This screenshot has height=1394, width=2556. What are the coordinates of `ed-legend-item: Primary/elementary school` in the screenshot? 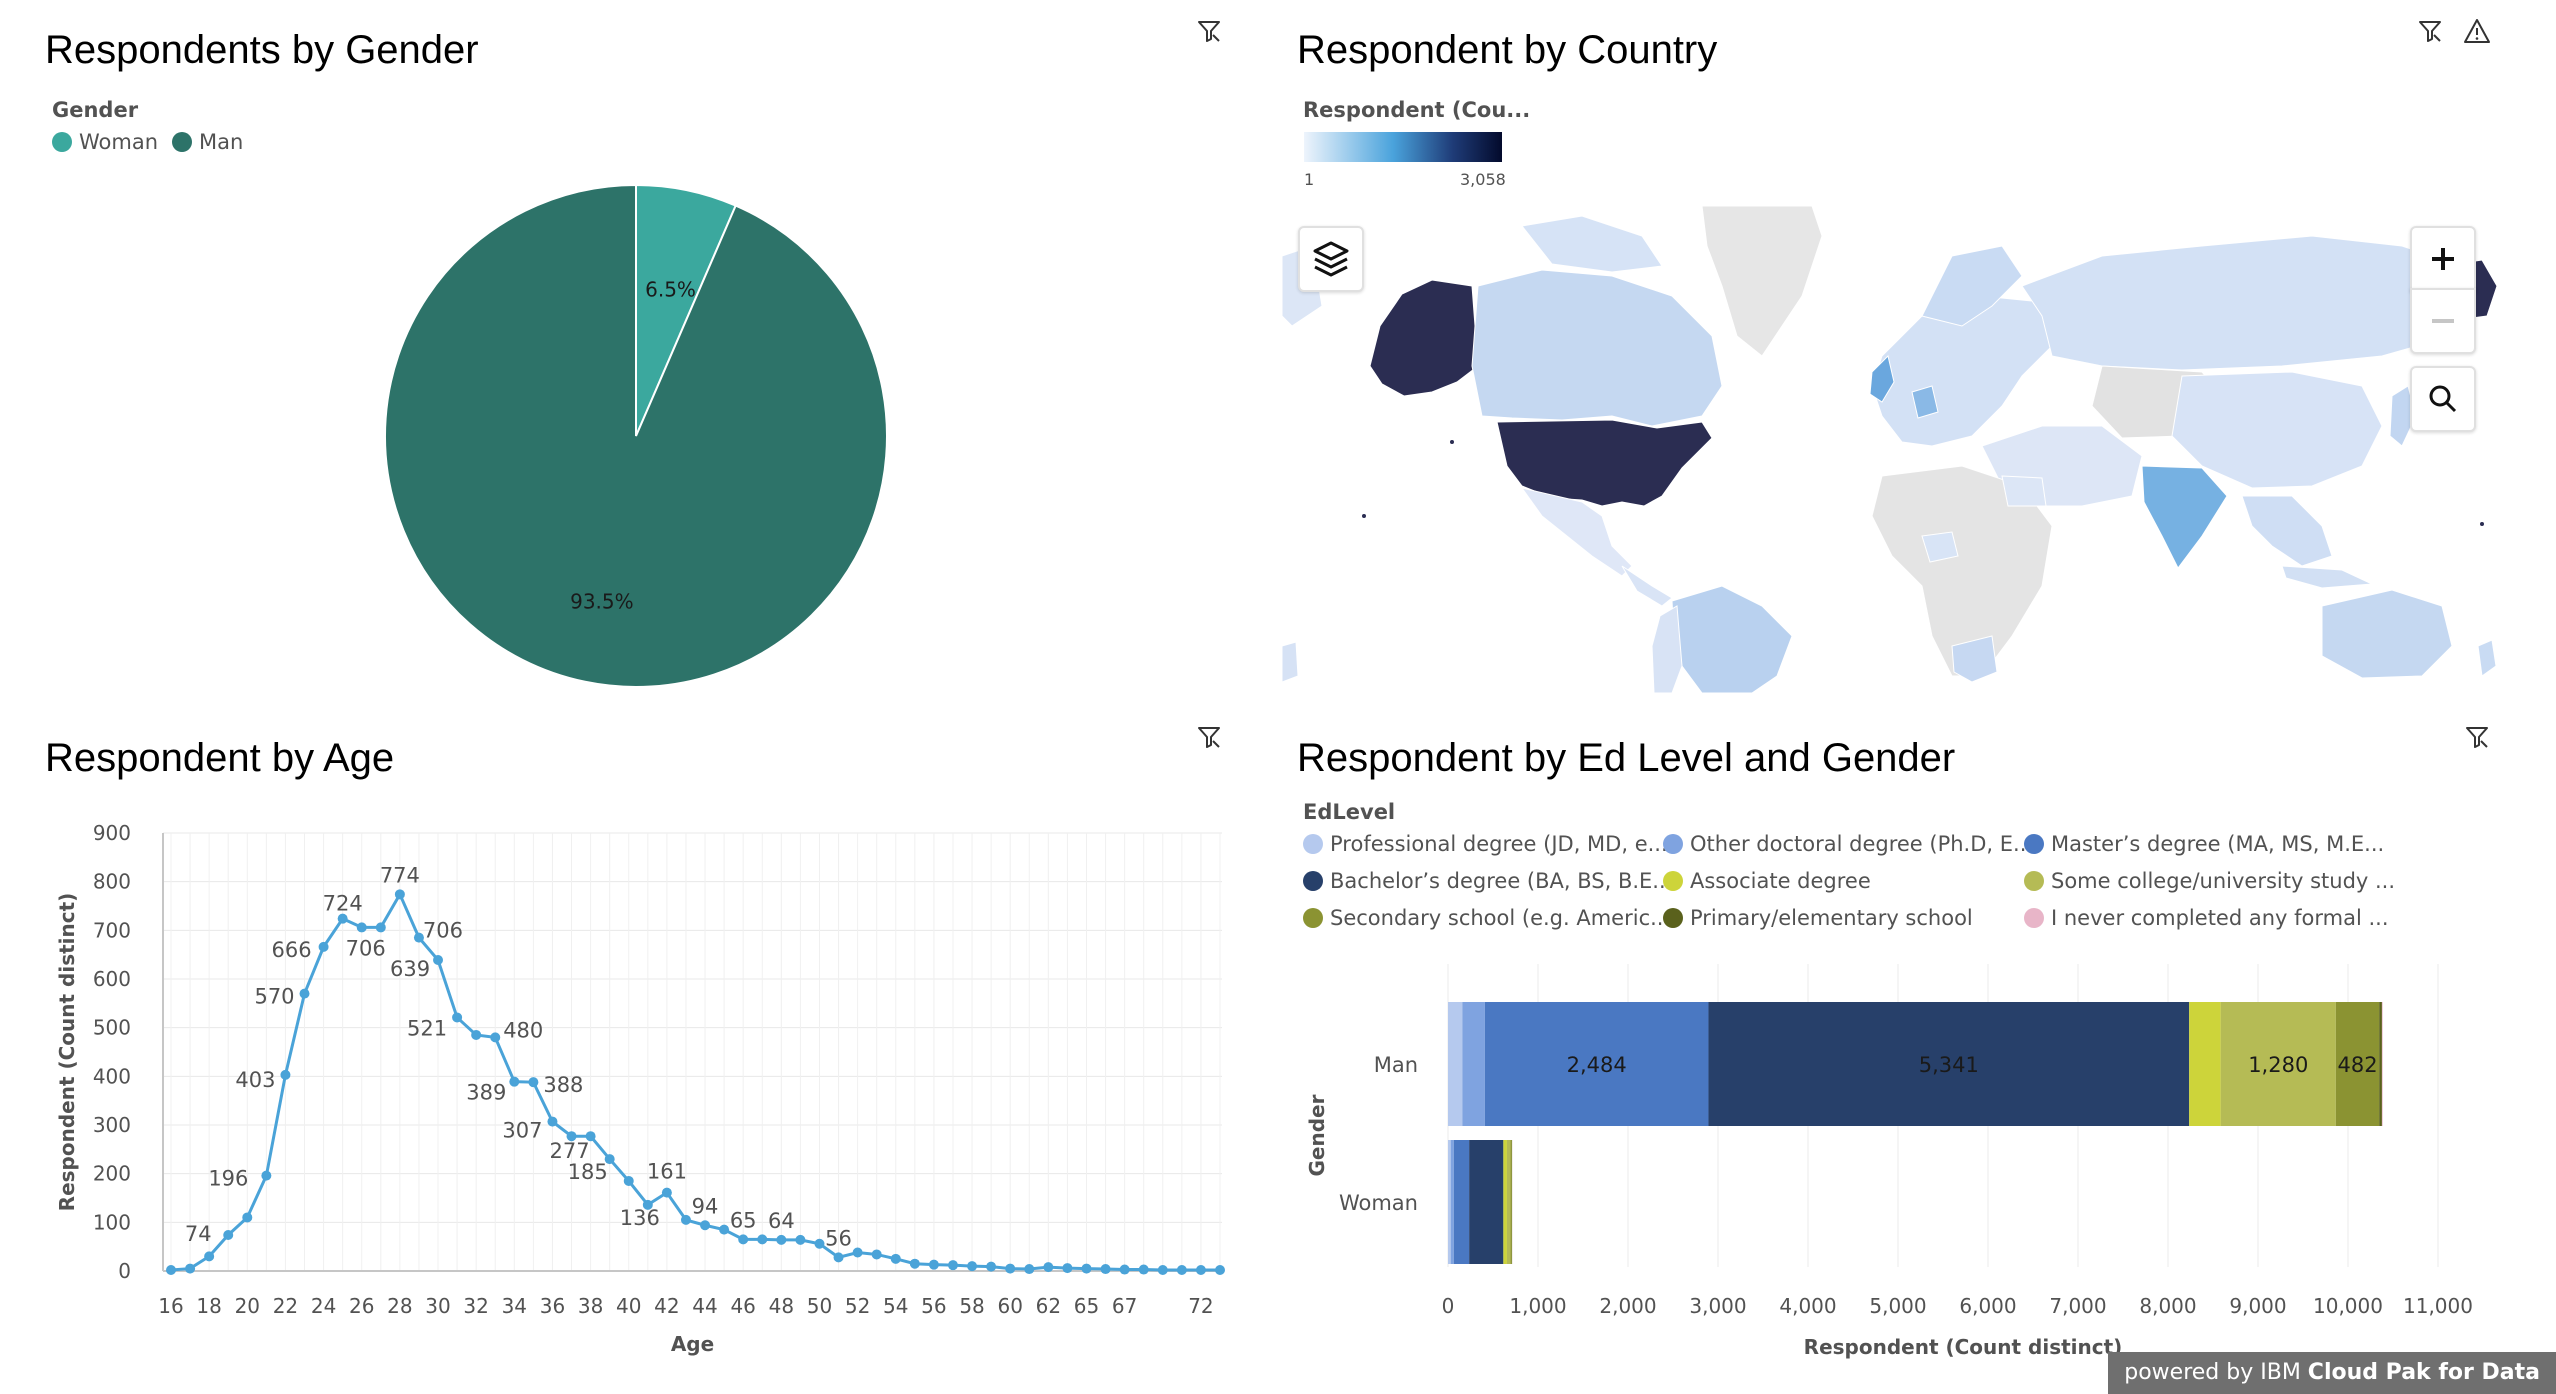 It's located at (1818, 918).